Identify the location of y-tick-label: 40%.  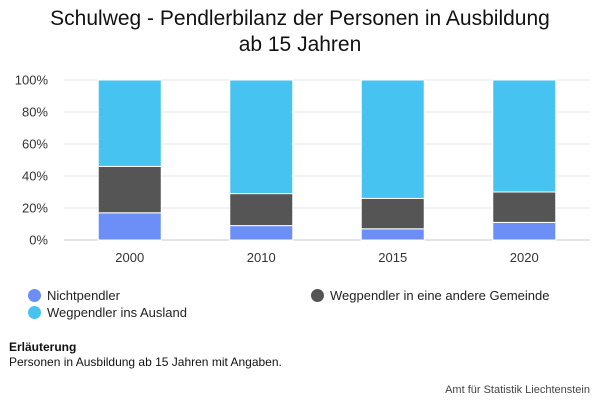
(35, 176).